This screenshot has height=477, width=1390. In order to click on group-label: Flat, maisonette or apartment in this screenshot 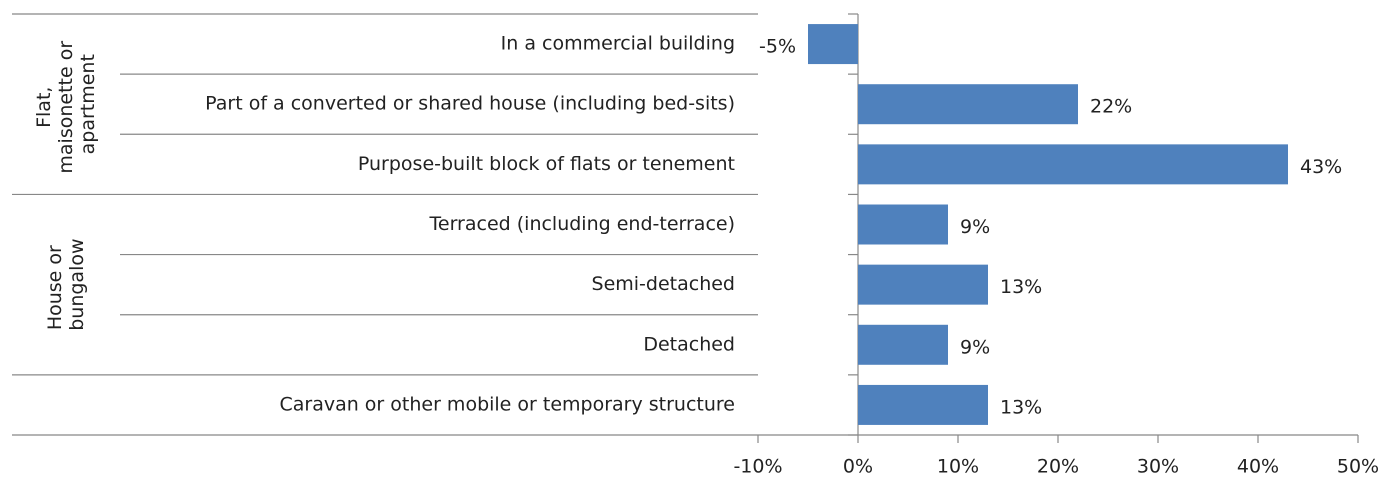, I will do `click(66, 104)`.